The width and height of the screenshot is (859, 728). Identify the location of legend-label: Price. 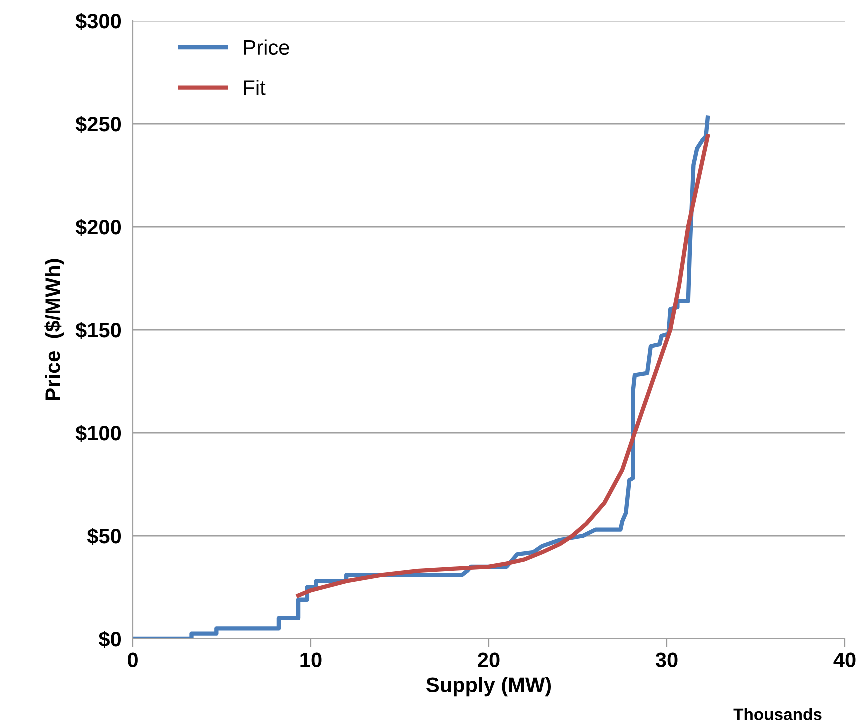
(267, 48).